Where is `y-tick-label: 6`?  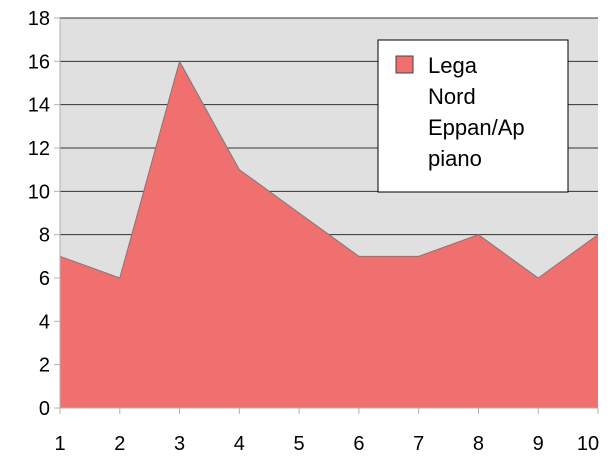 y-tick-label: 6 is located at coordinates (44, 279).